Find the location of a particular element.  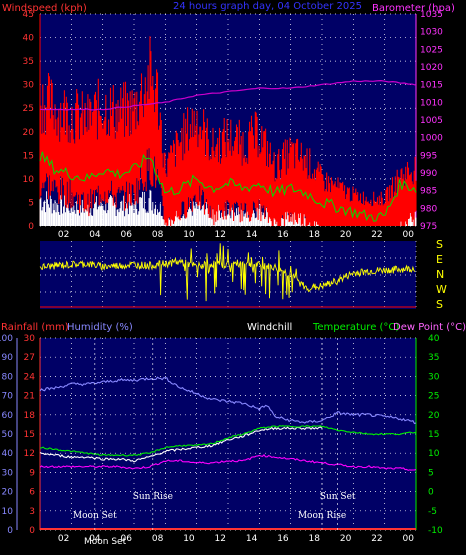

baro-tick-label: 1000 is located at coordinates (431, 139).